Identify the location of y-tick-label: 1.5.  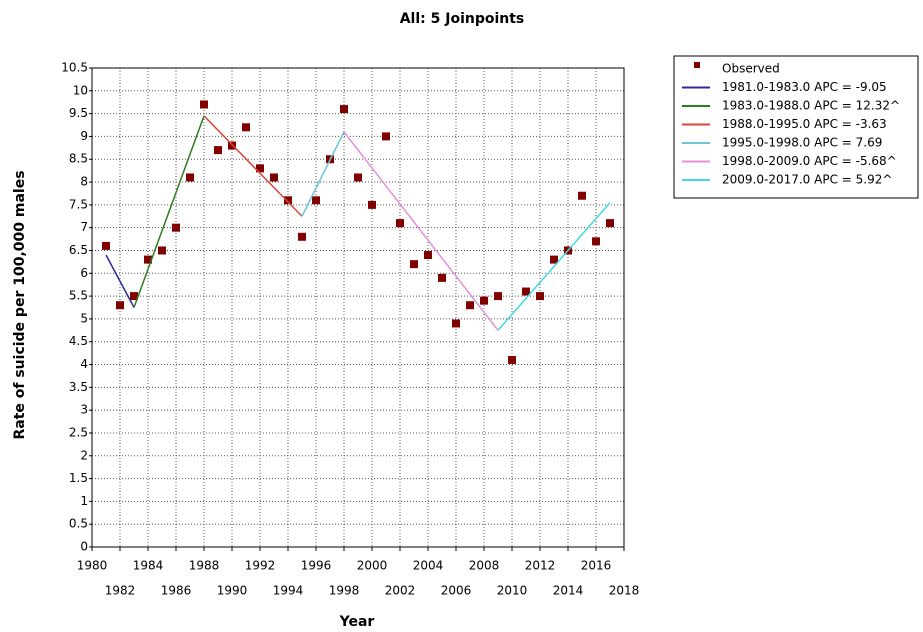
(78, 478).